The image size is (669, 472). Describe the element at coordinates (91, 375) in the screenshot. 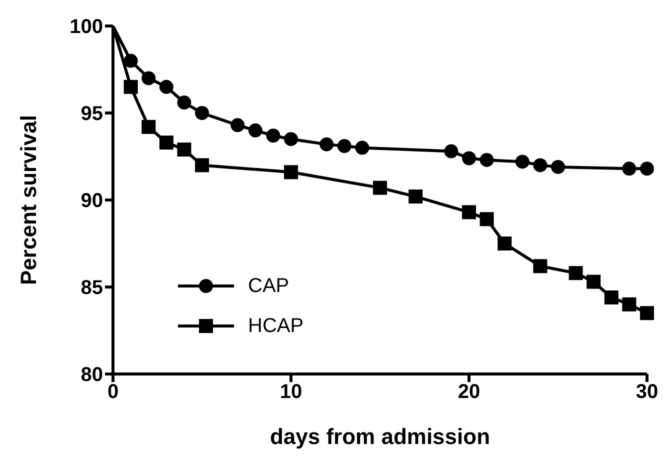

I see `y-tick-label: 80` at that location.